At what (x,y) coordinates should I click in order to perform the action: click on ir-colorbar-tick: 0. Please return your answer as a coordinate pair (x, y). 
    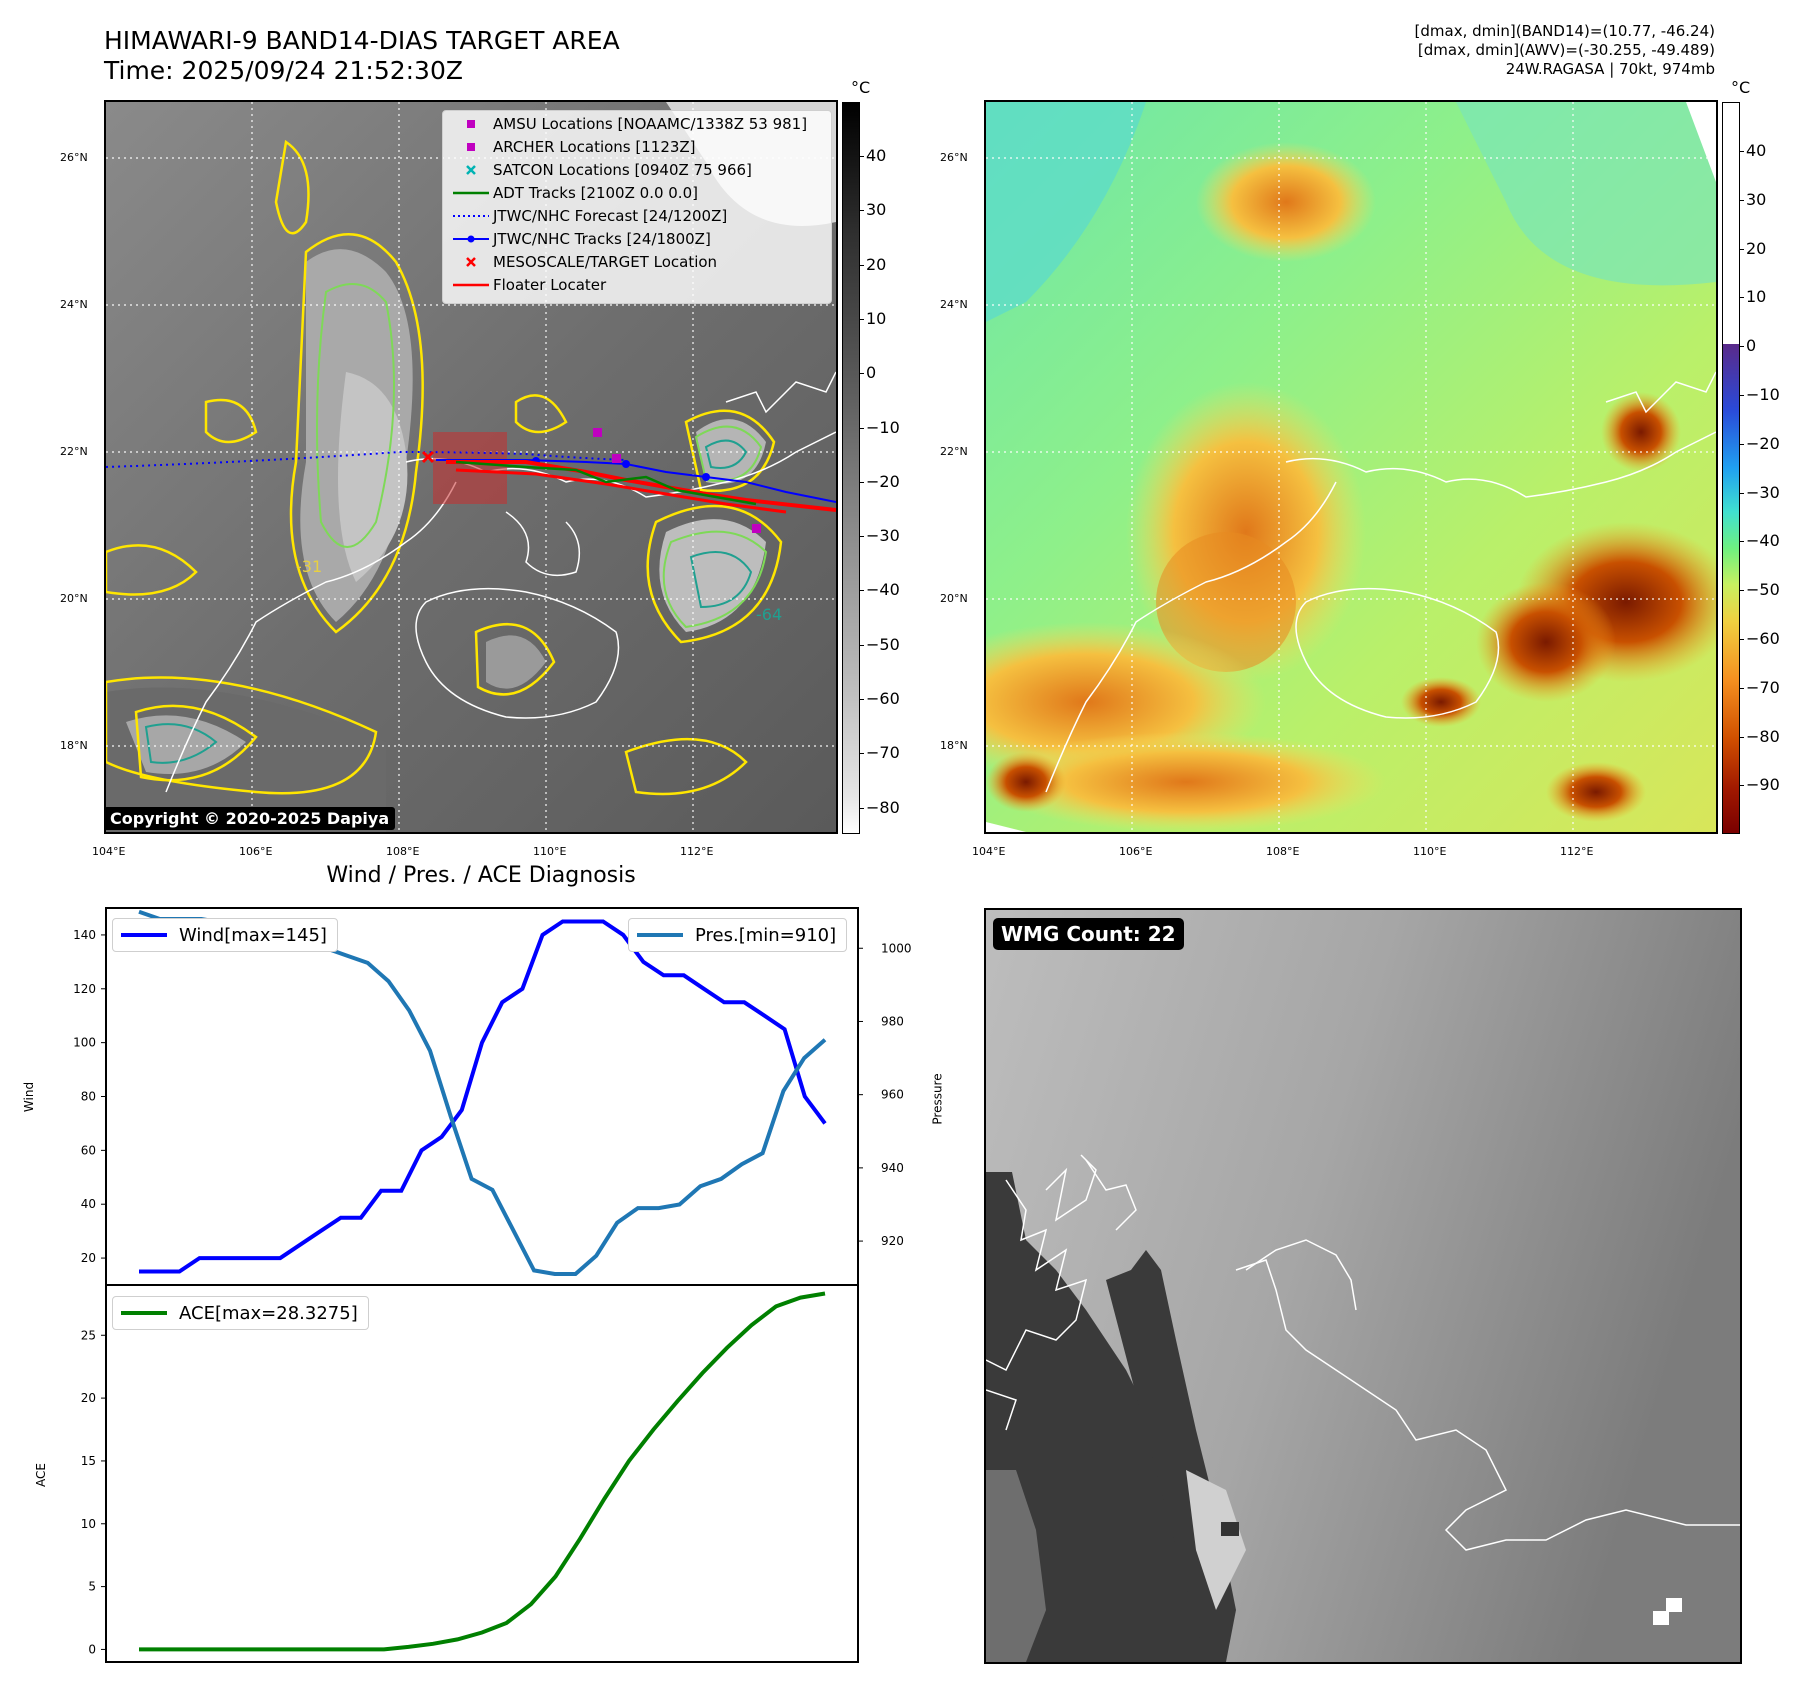
    Looking at the image, I should click on (871, 373).